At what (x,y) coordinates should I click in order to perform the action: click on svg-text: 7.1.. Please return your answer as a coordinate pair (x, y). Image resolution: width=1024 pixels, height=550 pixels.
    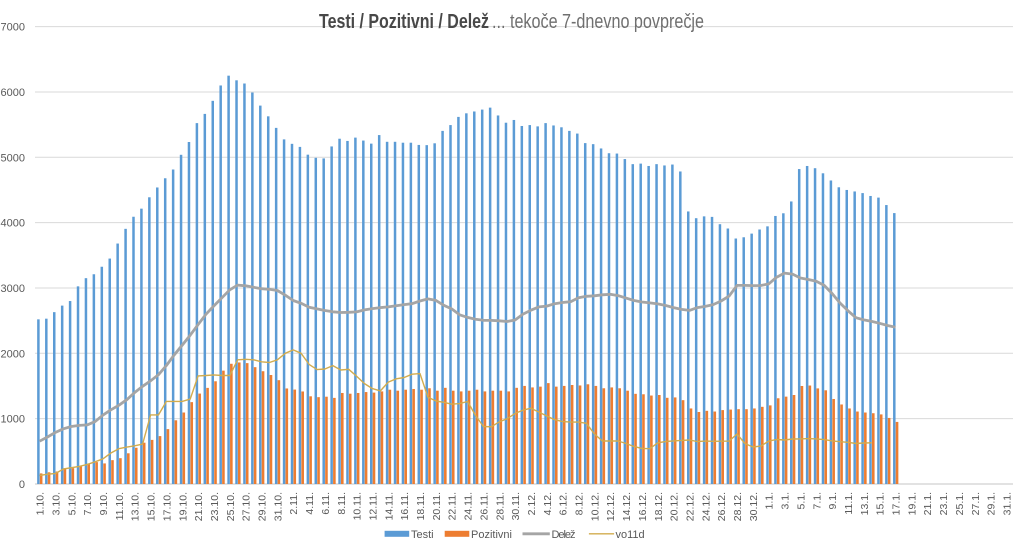
    Looking at the image, I should click on (817, 501).